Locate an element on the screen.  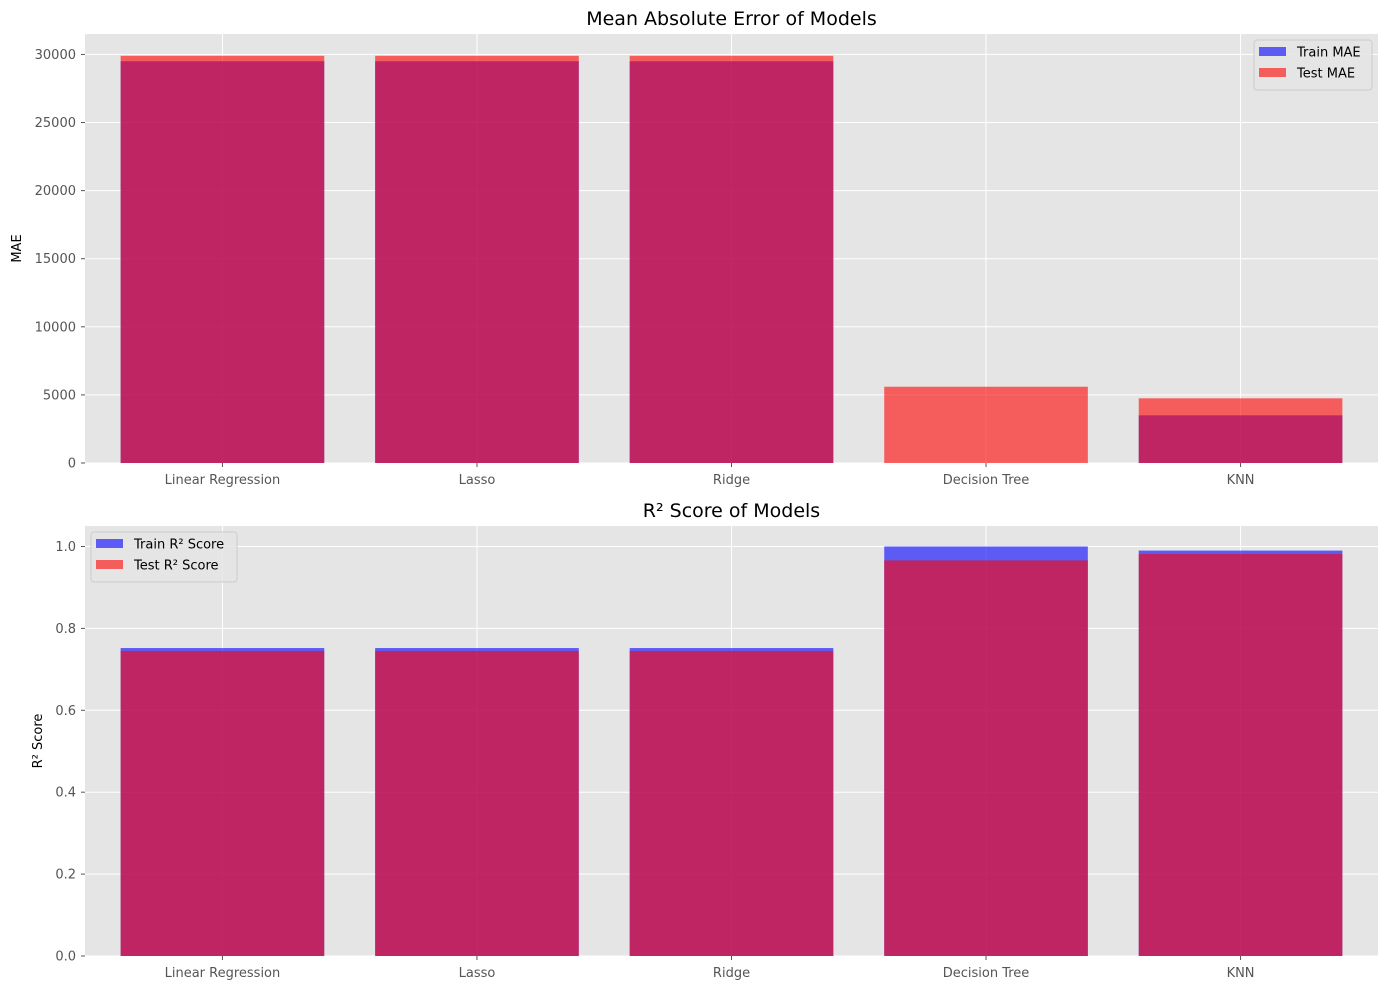
y-tick-label: 1.0 is located at coordinates (65, 547).